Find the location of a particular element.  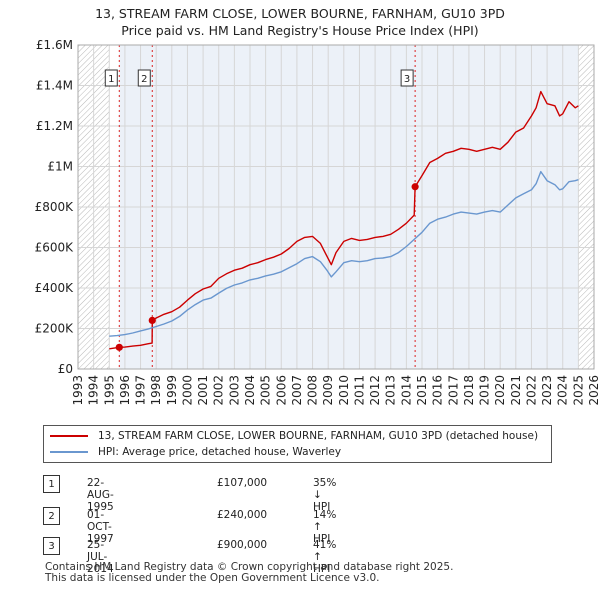

x-tick-label: 2003 is located at coordinates (234, 390).